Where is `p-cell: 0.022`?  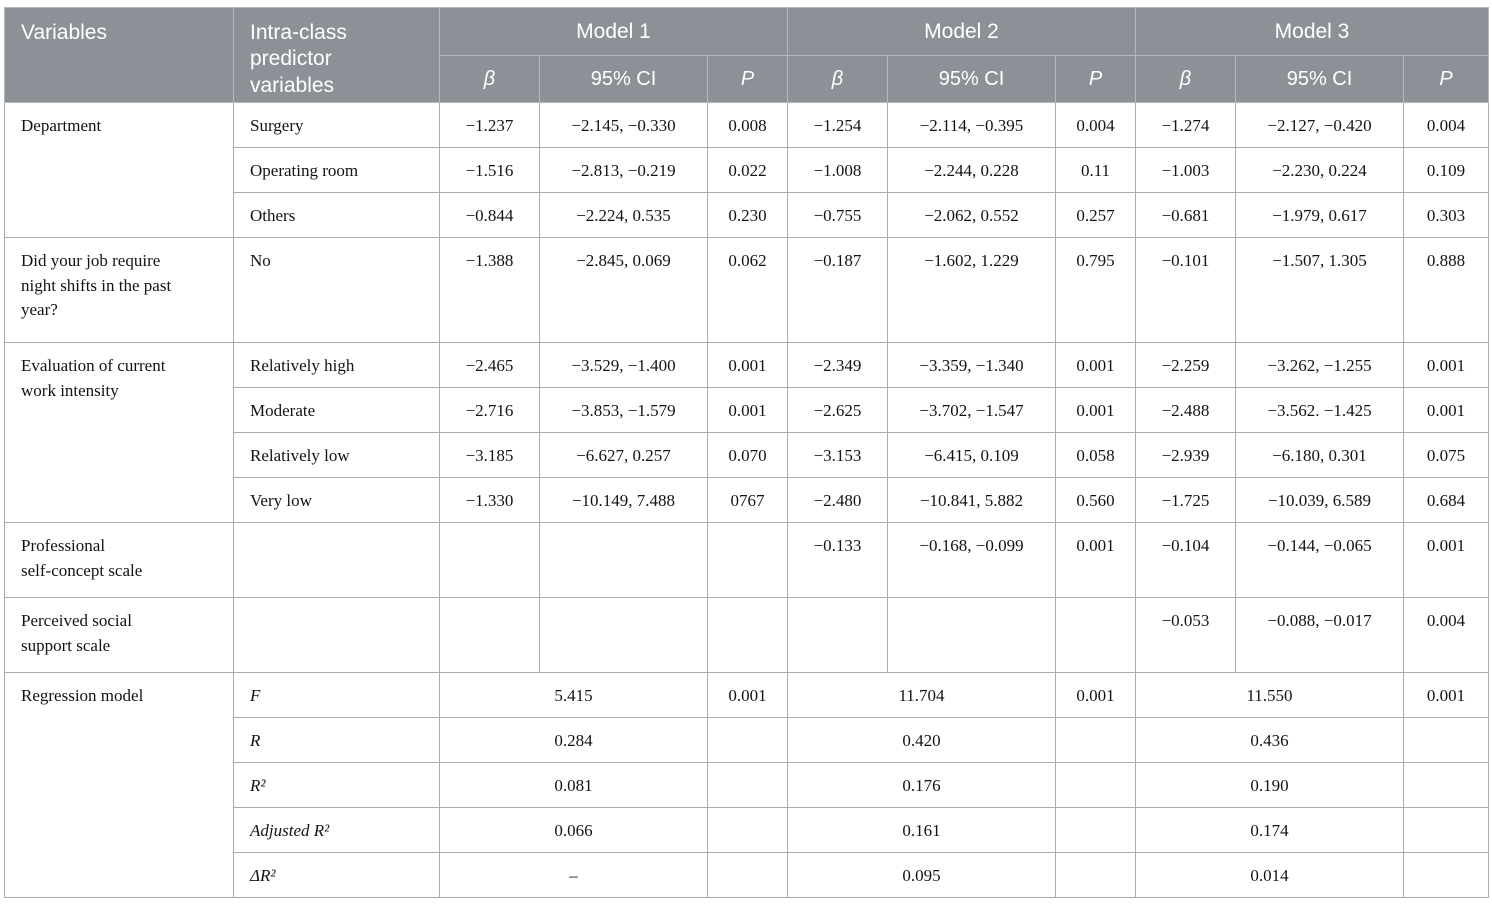 p-cell: 0.022 is located at coordinates (747, 170).